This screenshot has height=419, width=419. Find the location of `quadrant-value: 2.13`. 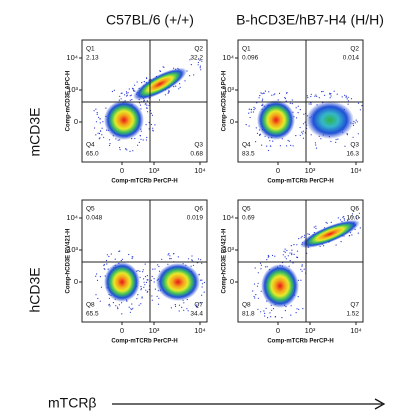

quadrant-value: 2.13 is located at coordinates (92, 58).